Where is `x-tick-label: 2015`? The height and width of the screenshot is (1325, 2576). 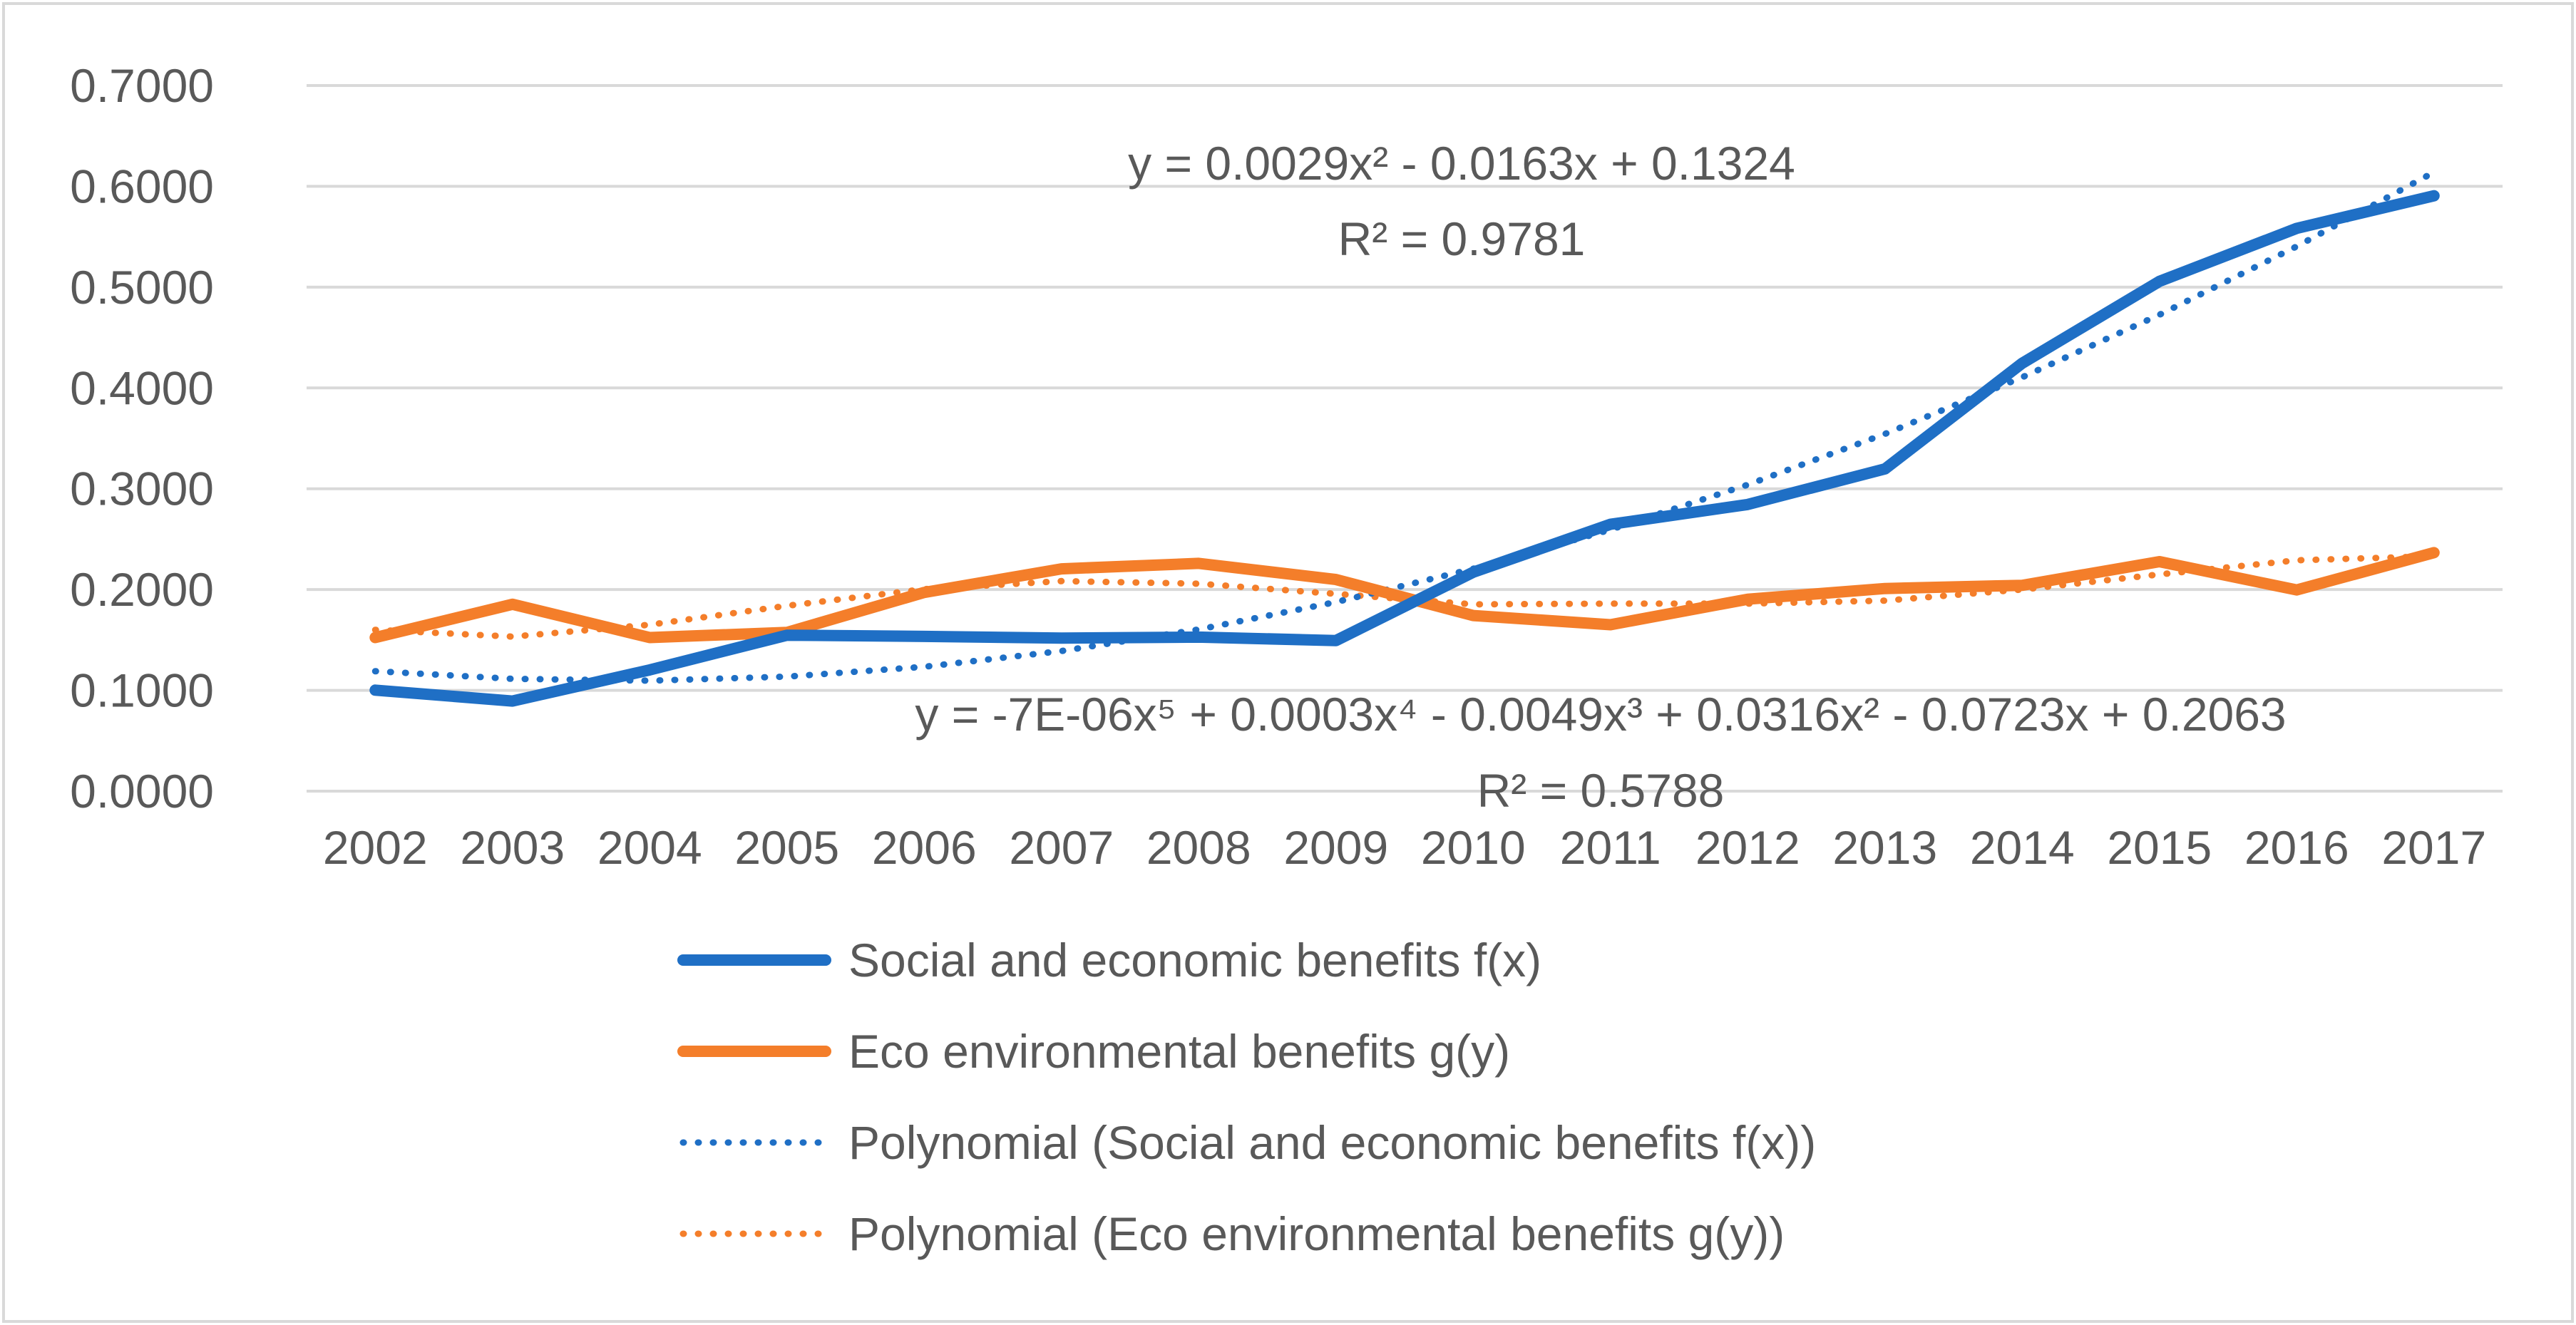
x-tick-label: 2015 is located at coordinates (2159, 848).